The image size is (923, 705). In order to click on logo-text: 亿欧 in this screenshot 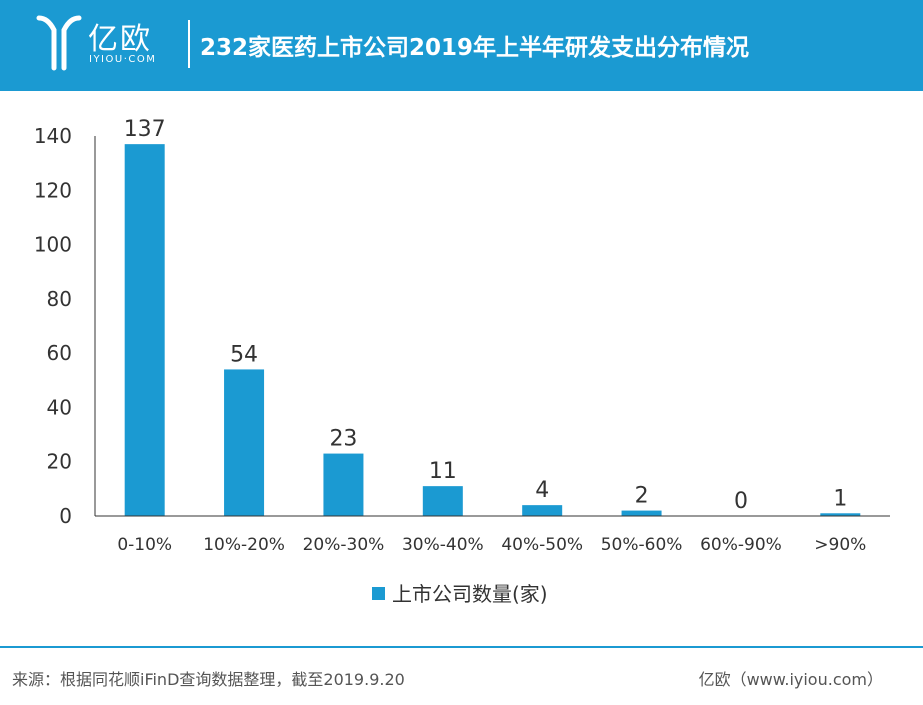, I will do `click(120, 39)`.